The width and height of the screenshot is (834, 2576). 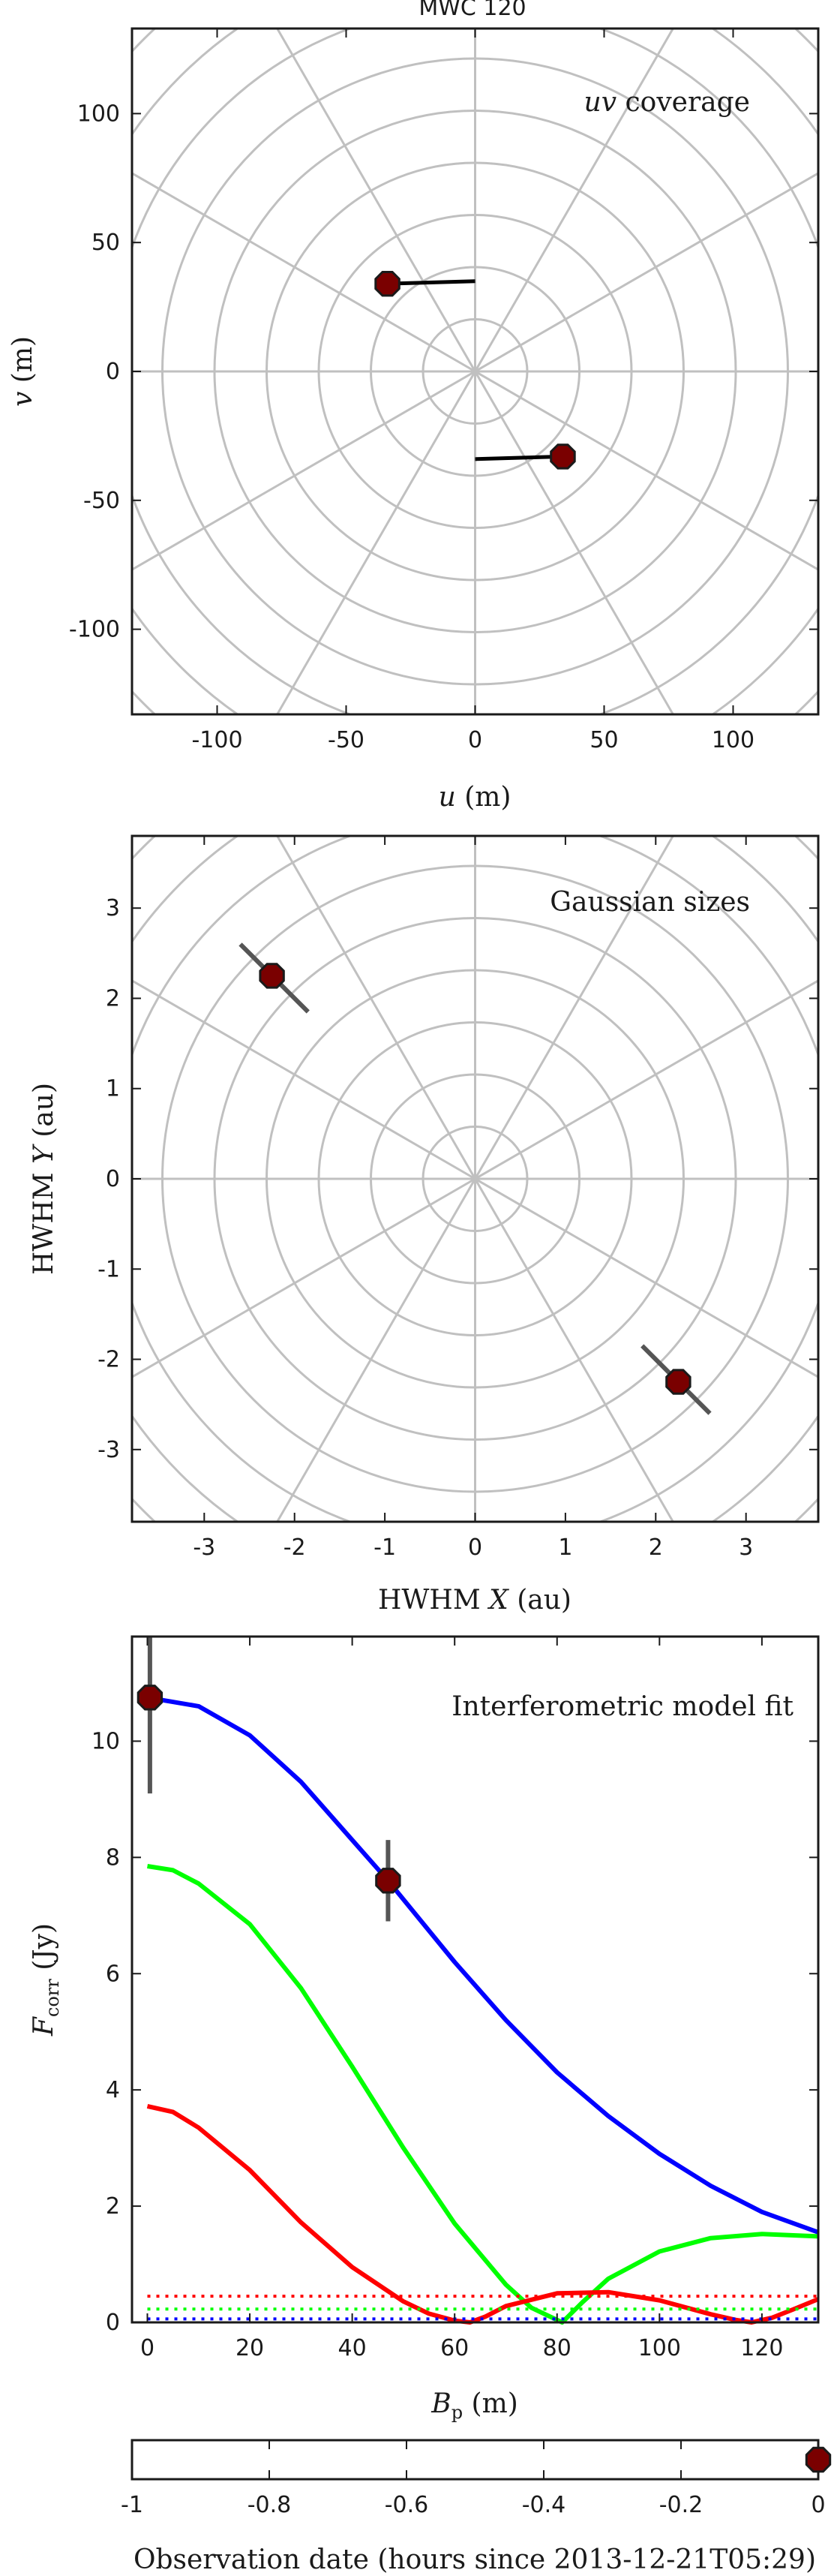 I want to click on sizes-xtick-label: 1, so click(x=565, y=1547).